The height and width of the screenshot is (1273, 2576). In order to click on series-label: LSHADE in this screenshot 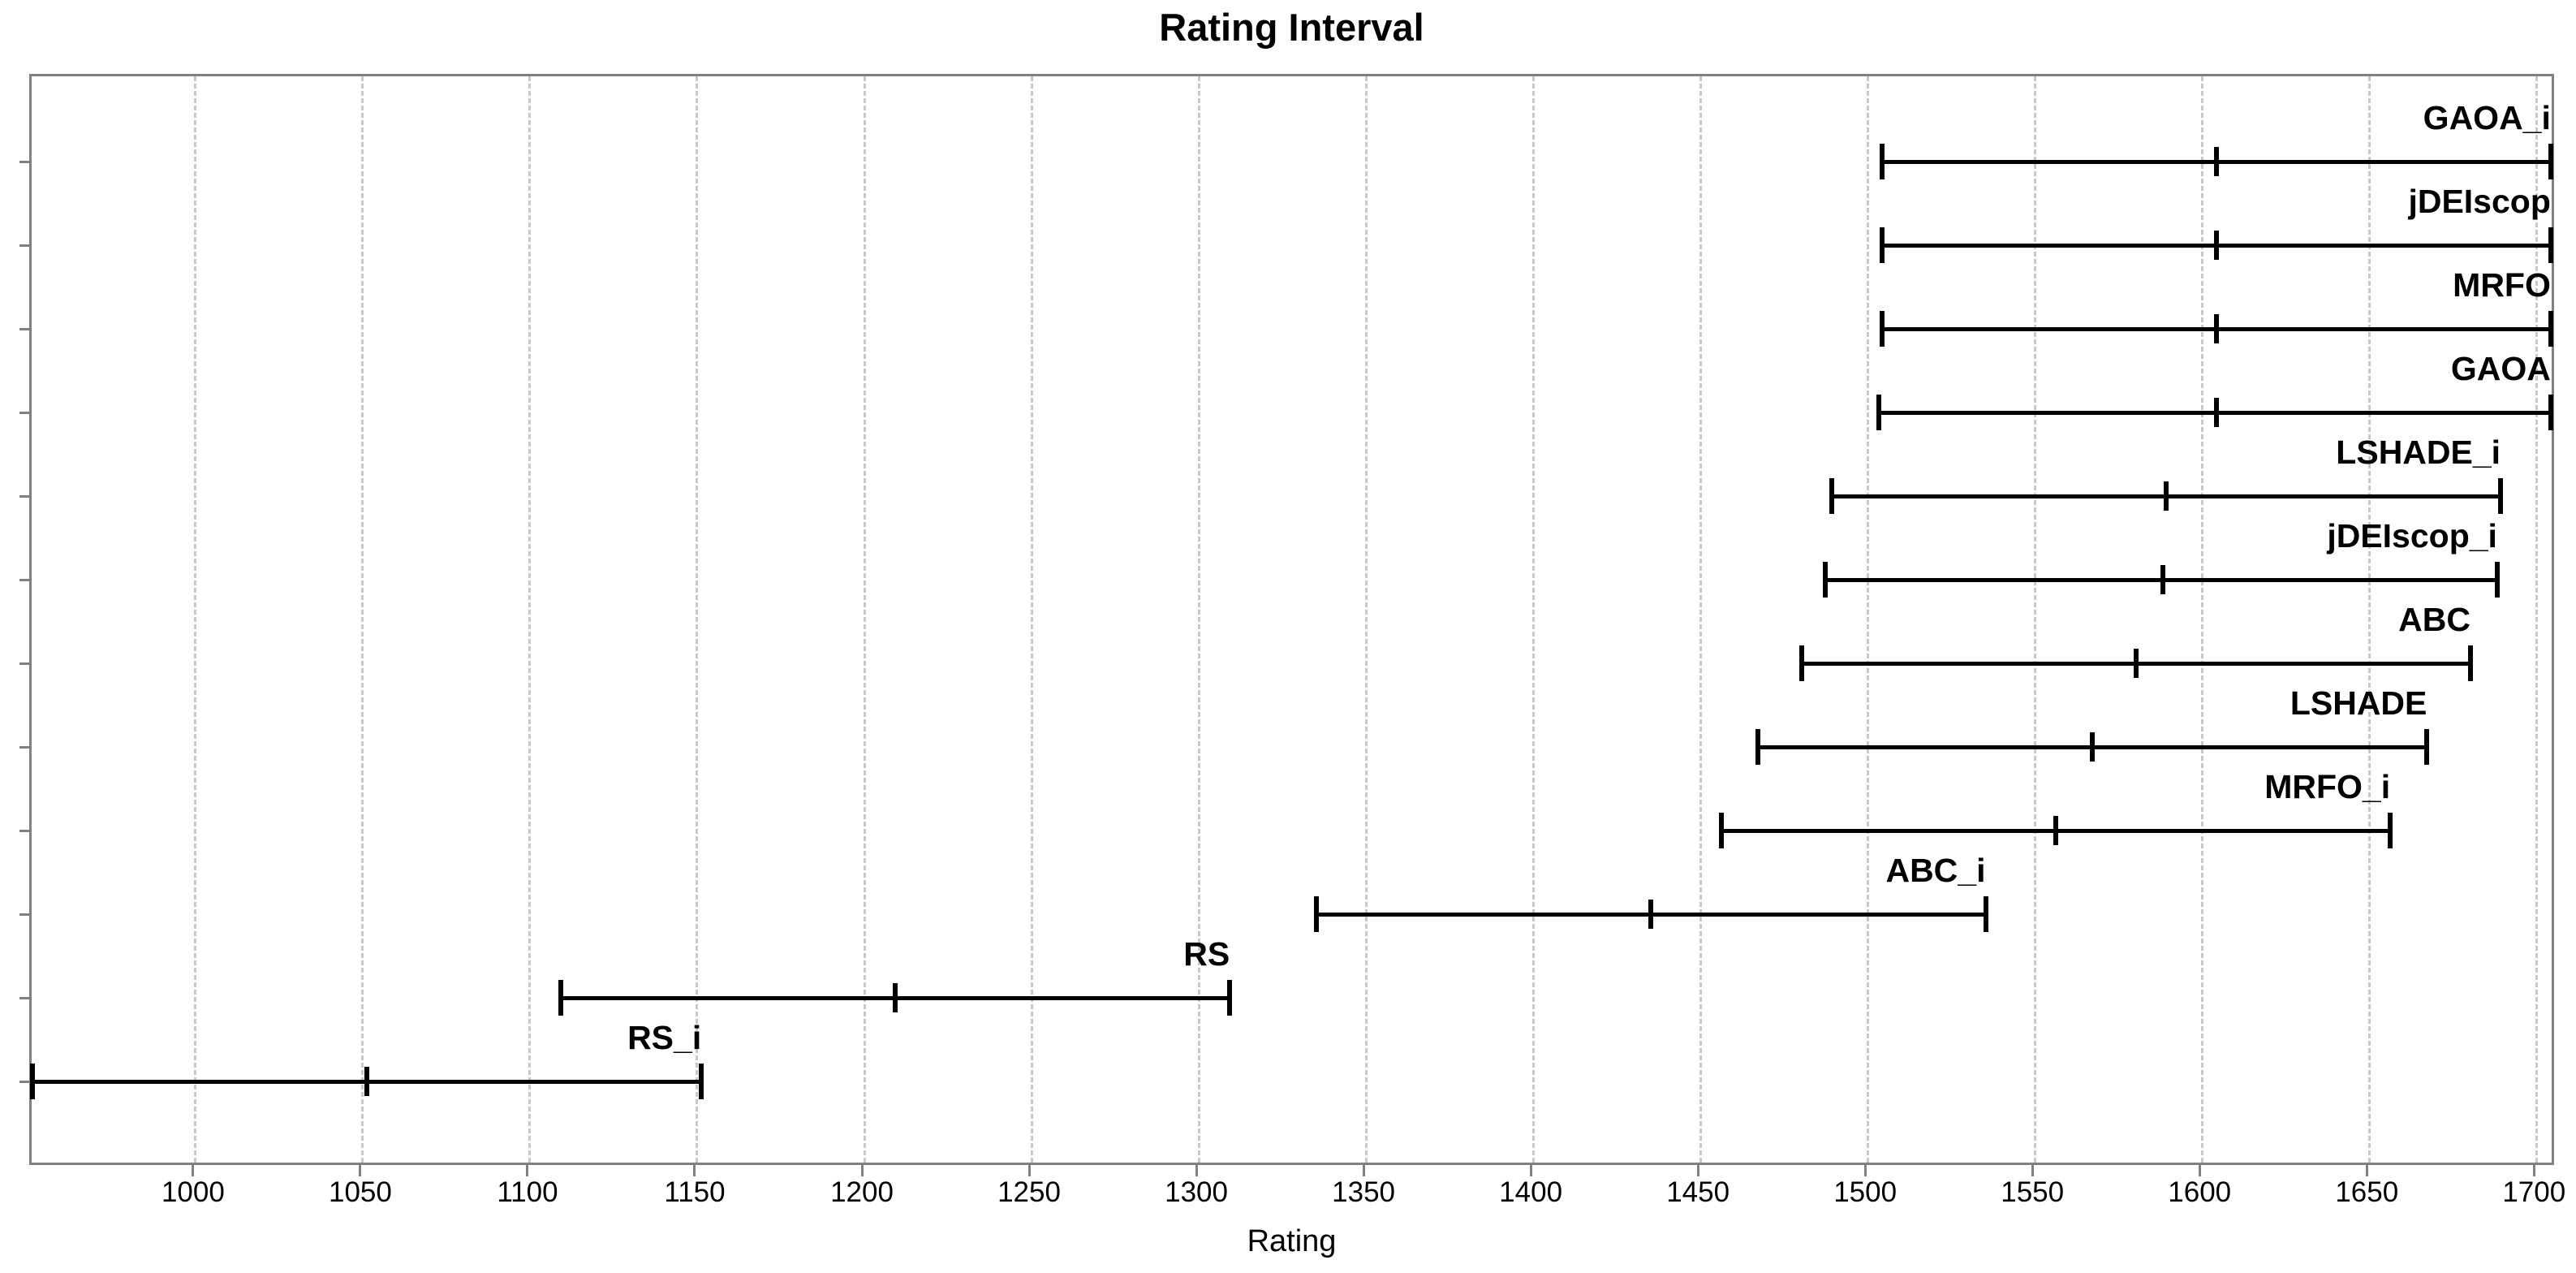, I will do `click(2359, 703)`.